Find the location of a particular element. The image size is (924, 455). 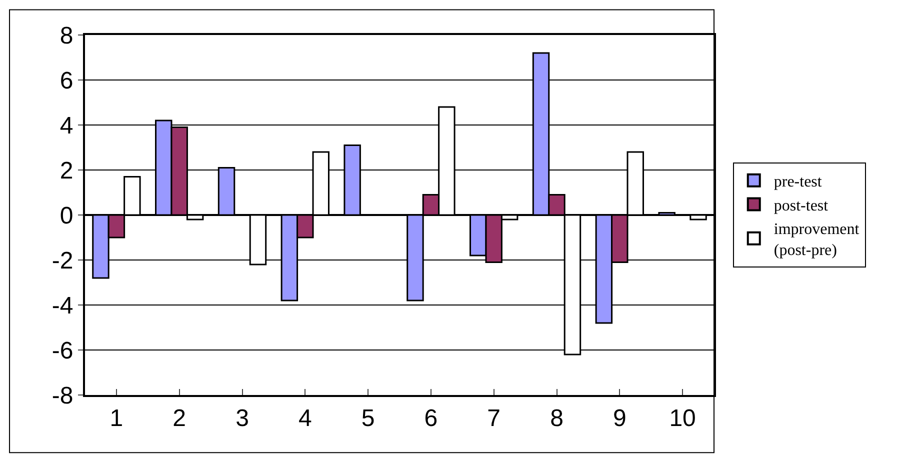

x-tick-label: 6 is located at coordinates (431, 418).